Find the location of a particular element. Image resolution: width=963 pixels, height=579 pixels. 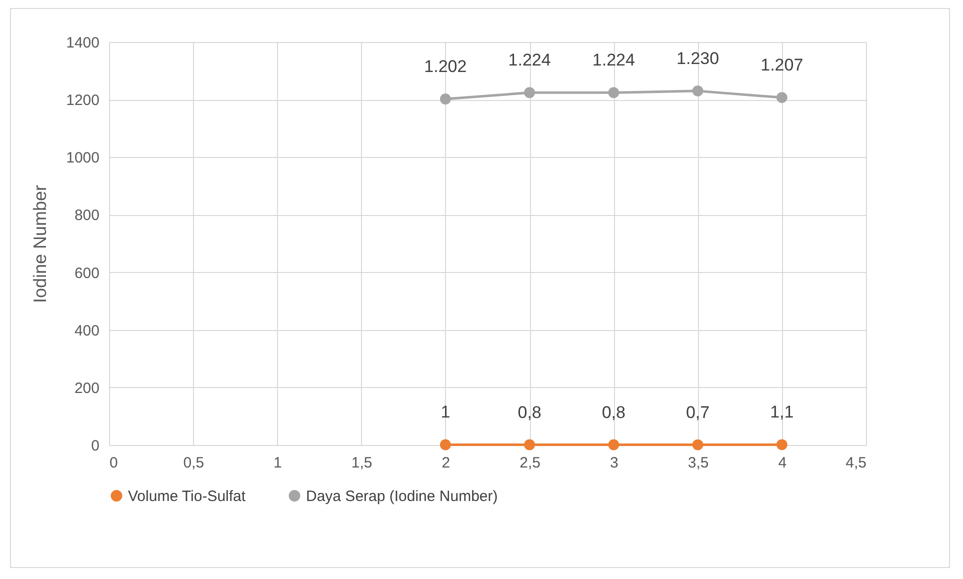

x-tick-label: 2 is located at coordinates (446, 463).